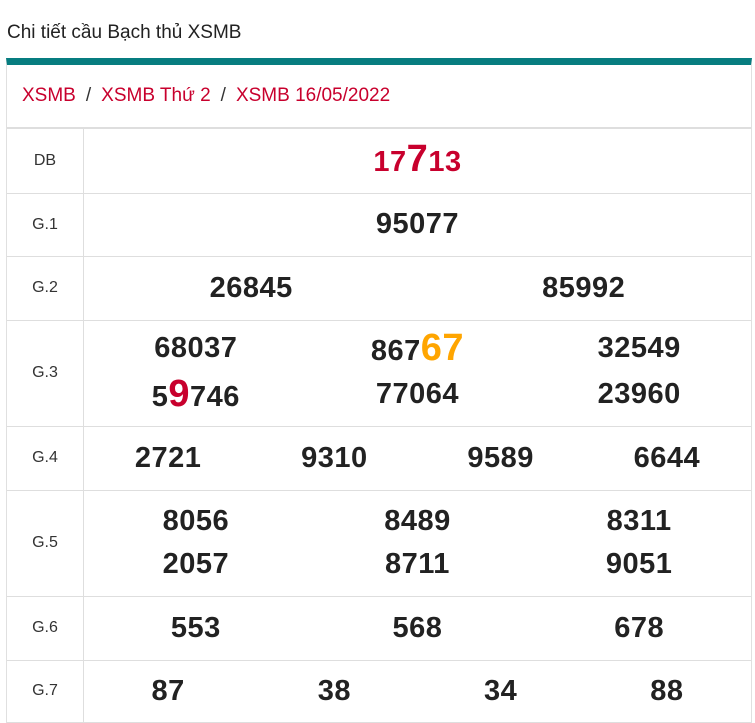 The height and width of the screenshot is (723, 755). I want to click on digits: 8056, so click(196, 521).